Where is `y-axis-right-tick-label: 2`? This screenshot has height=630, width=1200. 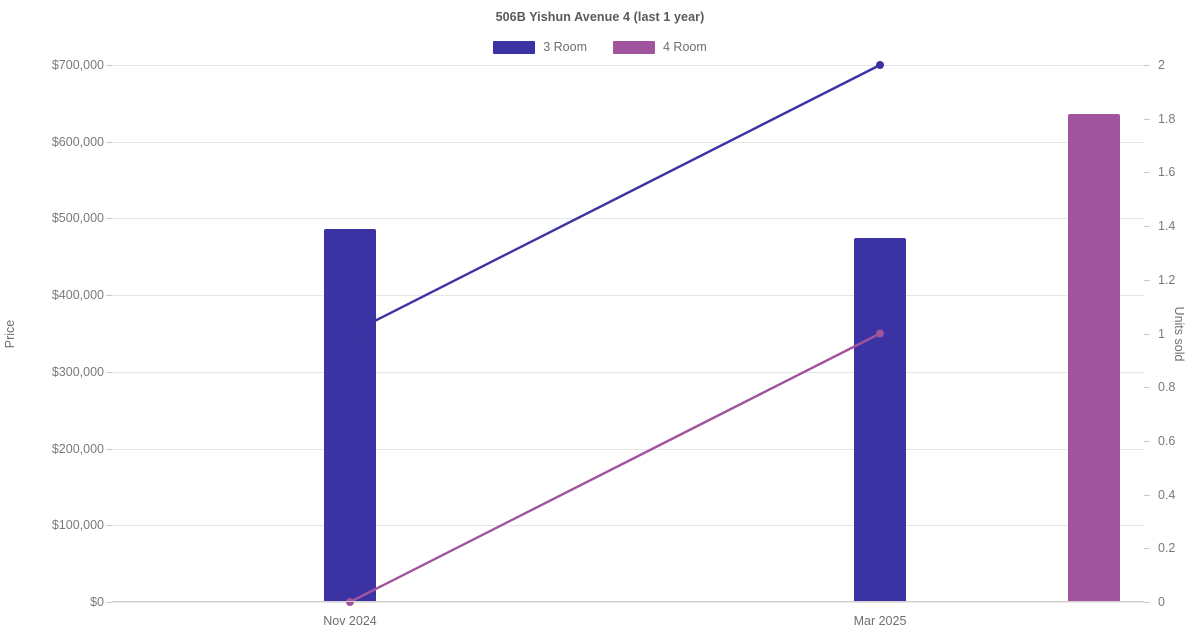
y-axis-right-tick-label: 2 is located at coordinates (1161, 65).